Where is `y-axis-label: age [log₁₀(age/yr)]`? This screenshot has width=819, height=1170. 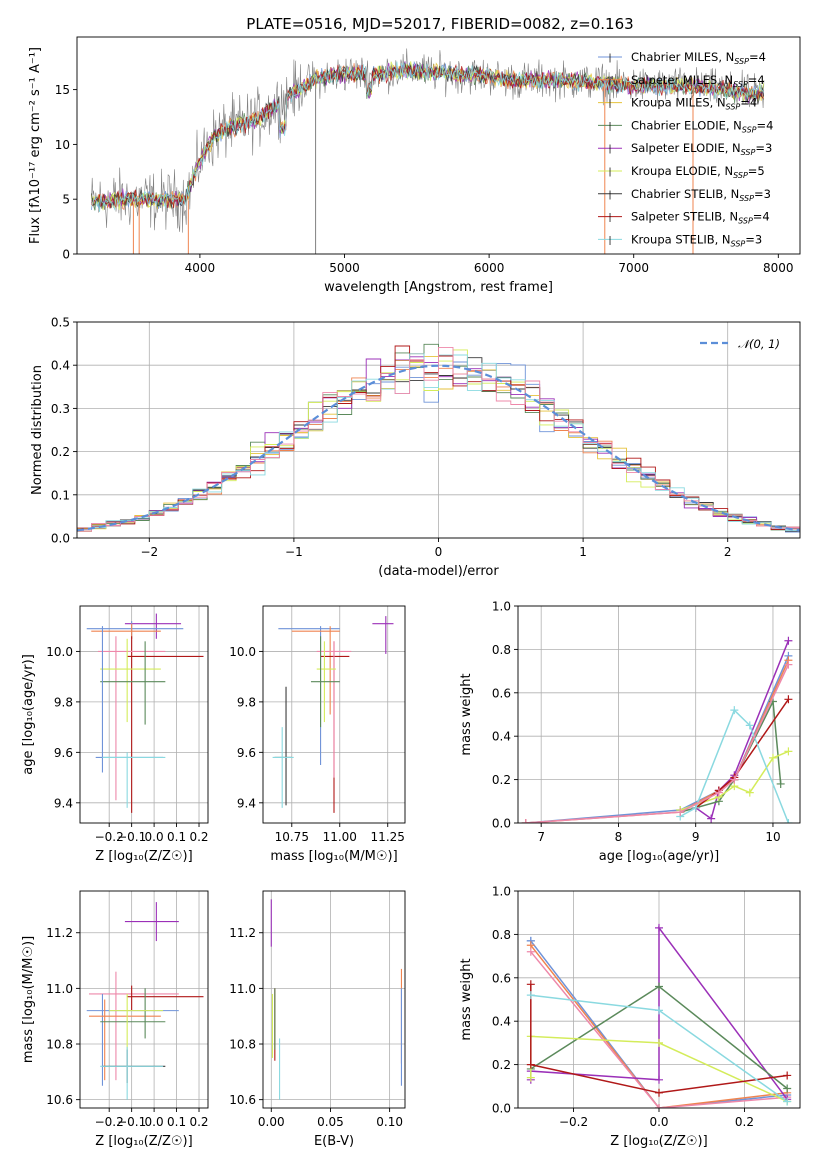 y-axis-label: age [log₁₀(age/yr)] is located at coordinates (28, 714).